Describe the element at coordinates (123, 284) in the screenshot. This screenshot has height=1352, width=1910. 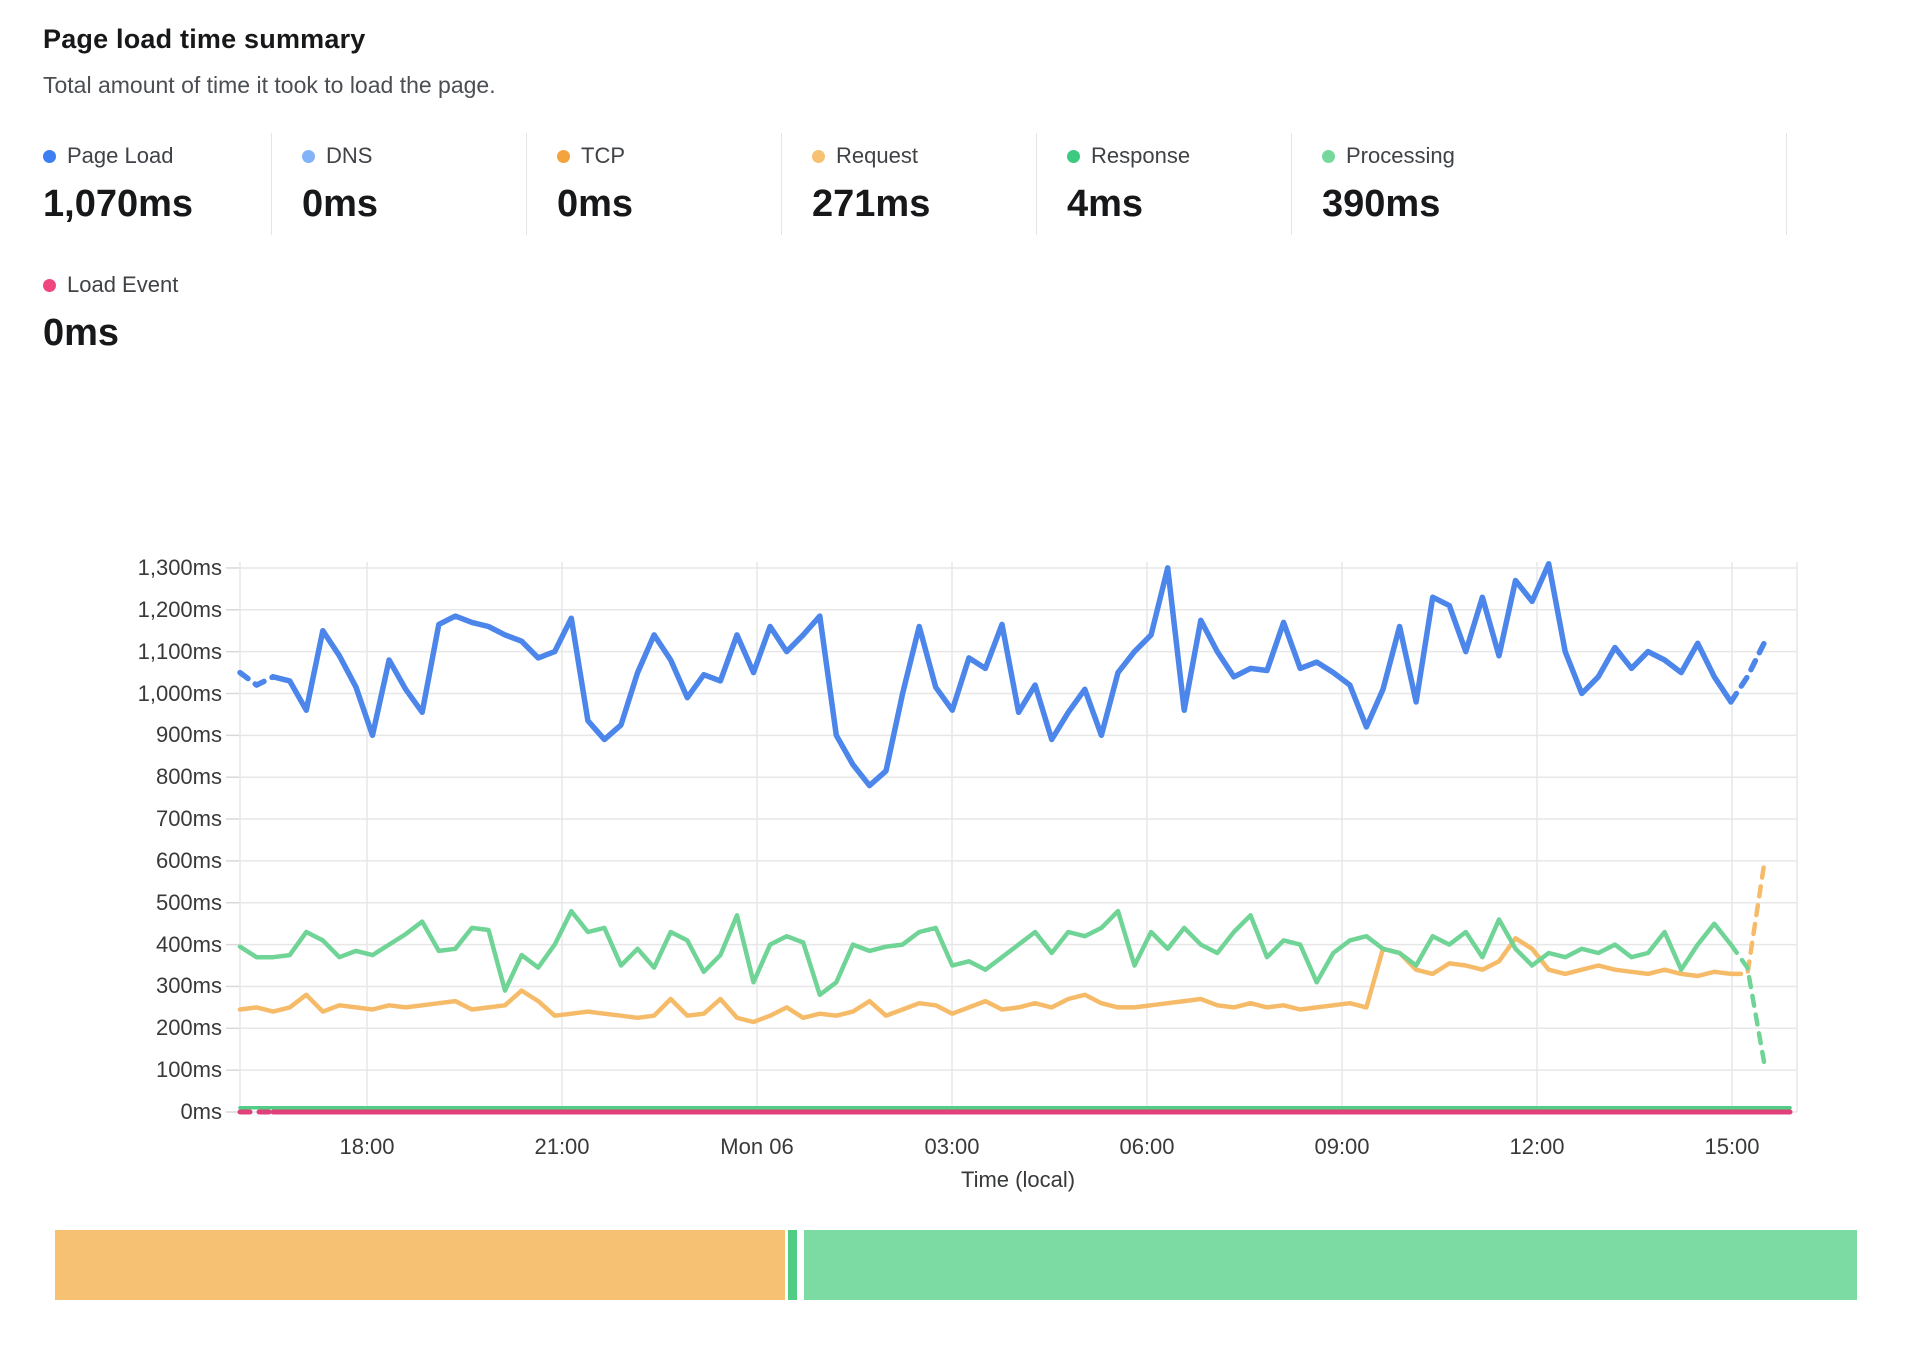
I see `metric-label: Load Event` at that location.